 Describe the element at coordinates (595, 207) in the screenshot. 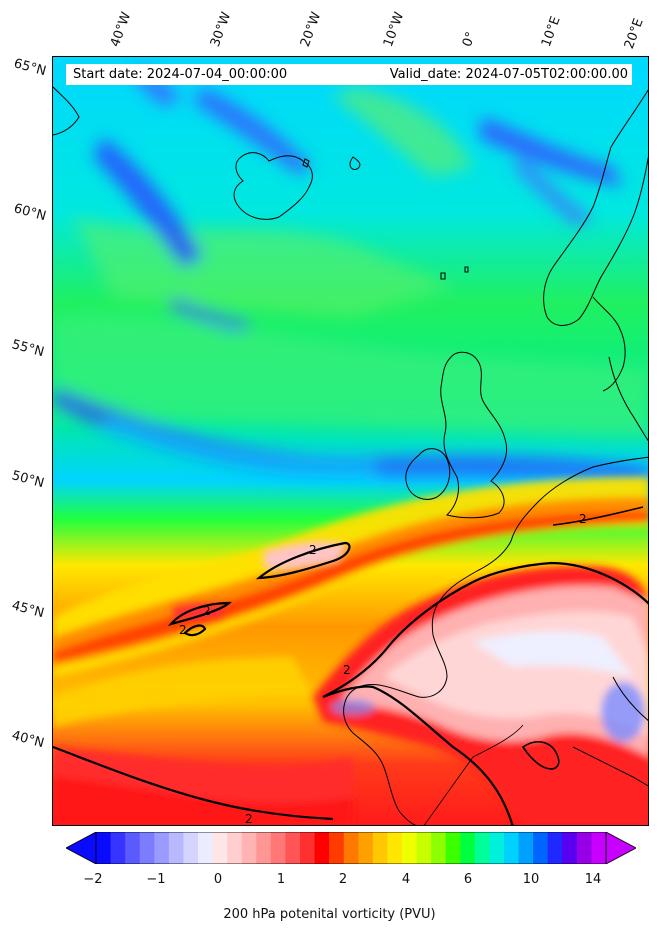

I see `coast-scandinavia` at that location.